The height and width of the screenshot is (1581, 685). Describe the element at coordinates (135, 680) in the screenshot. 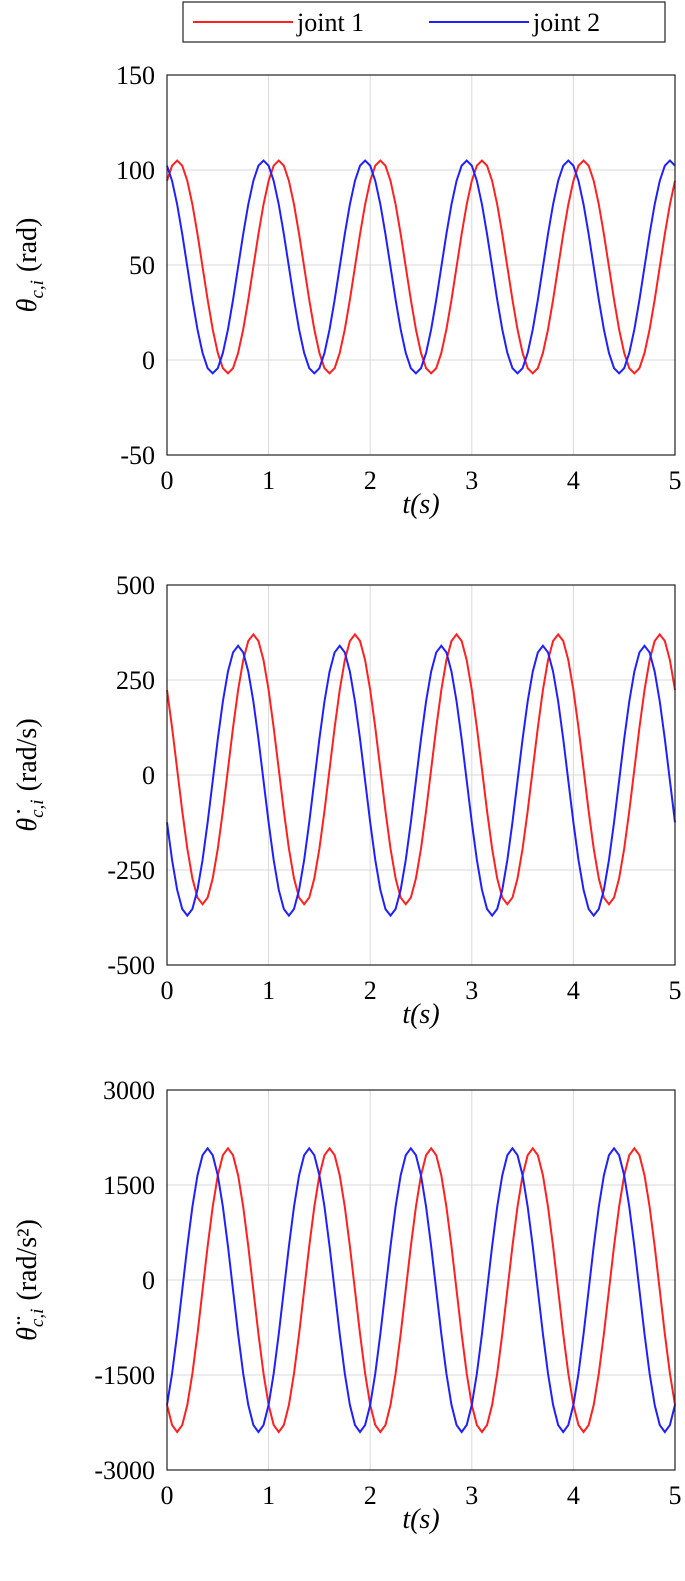

I see `y-tick-label: 250` at that location.